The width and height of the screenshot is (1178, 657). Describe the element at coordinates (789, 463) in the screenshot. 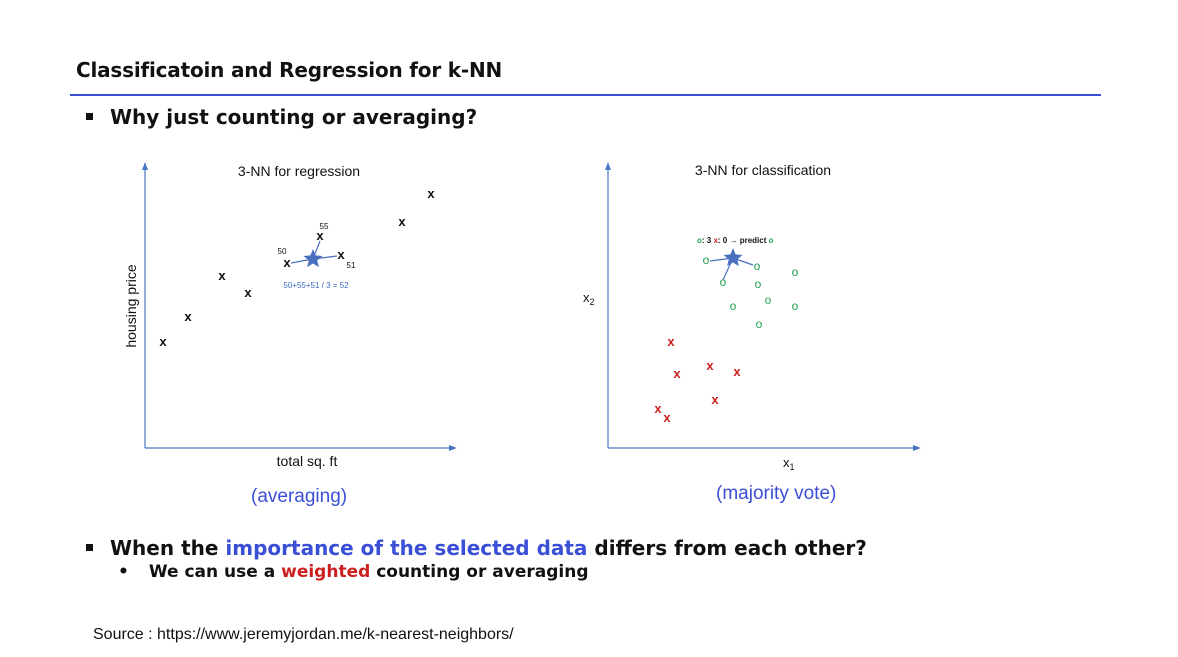

I see `classification-x-label: x1` at that location.